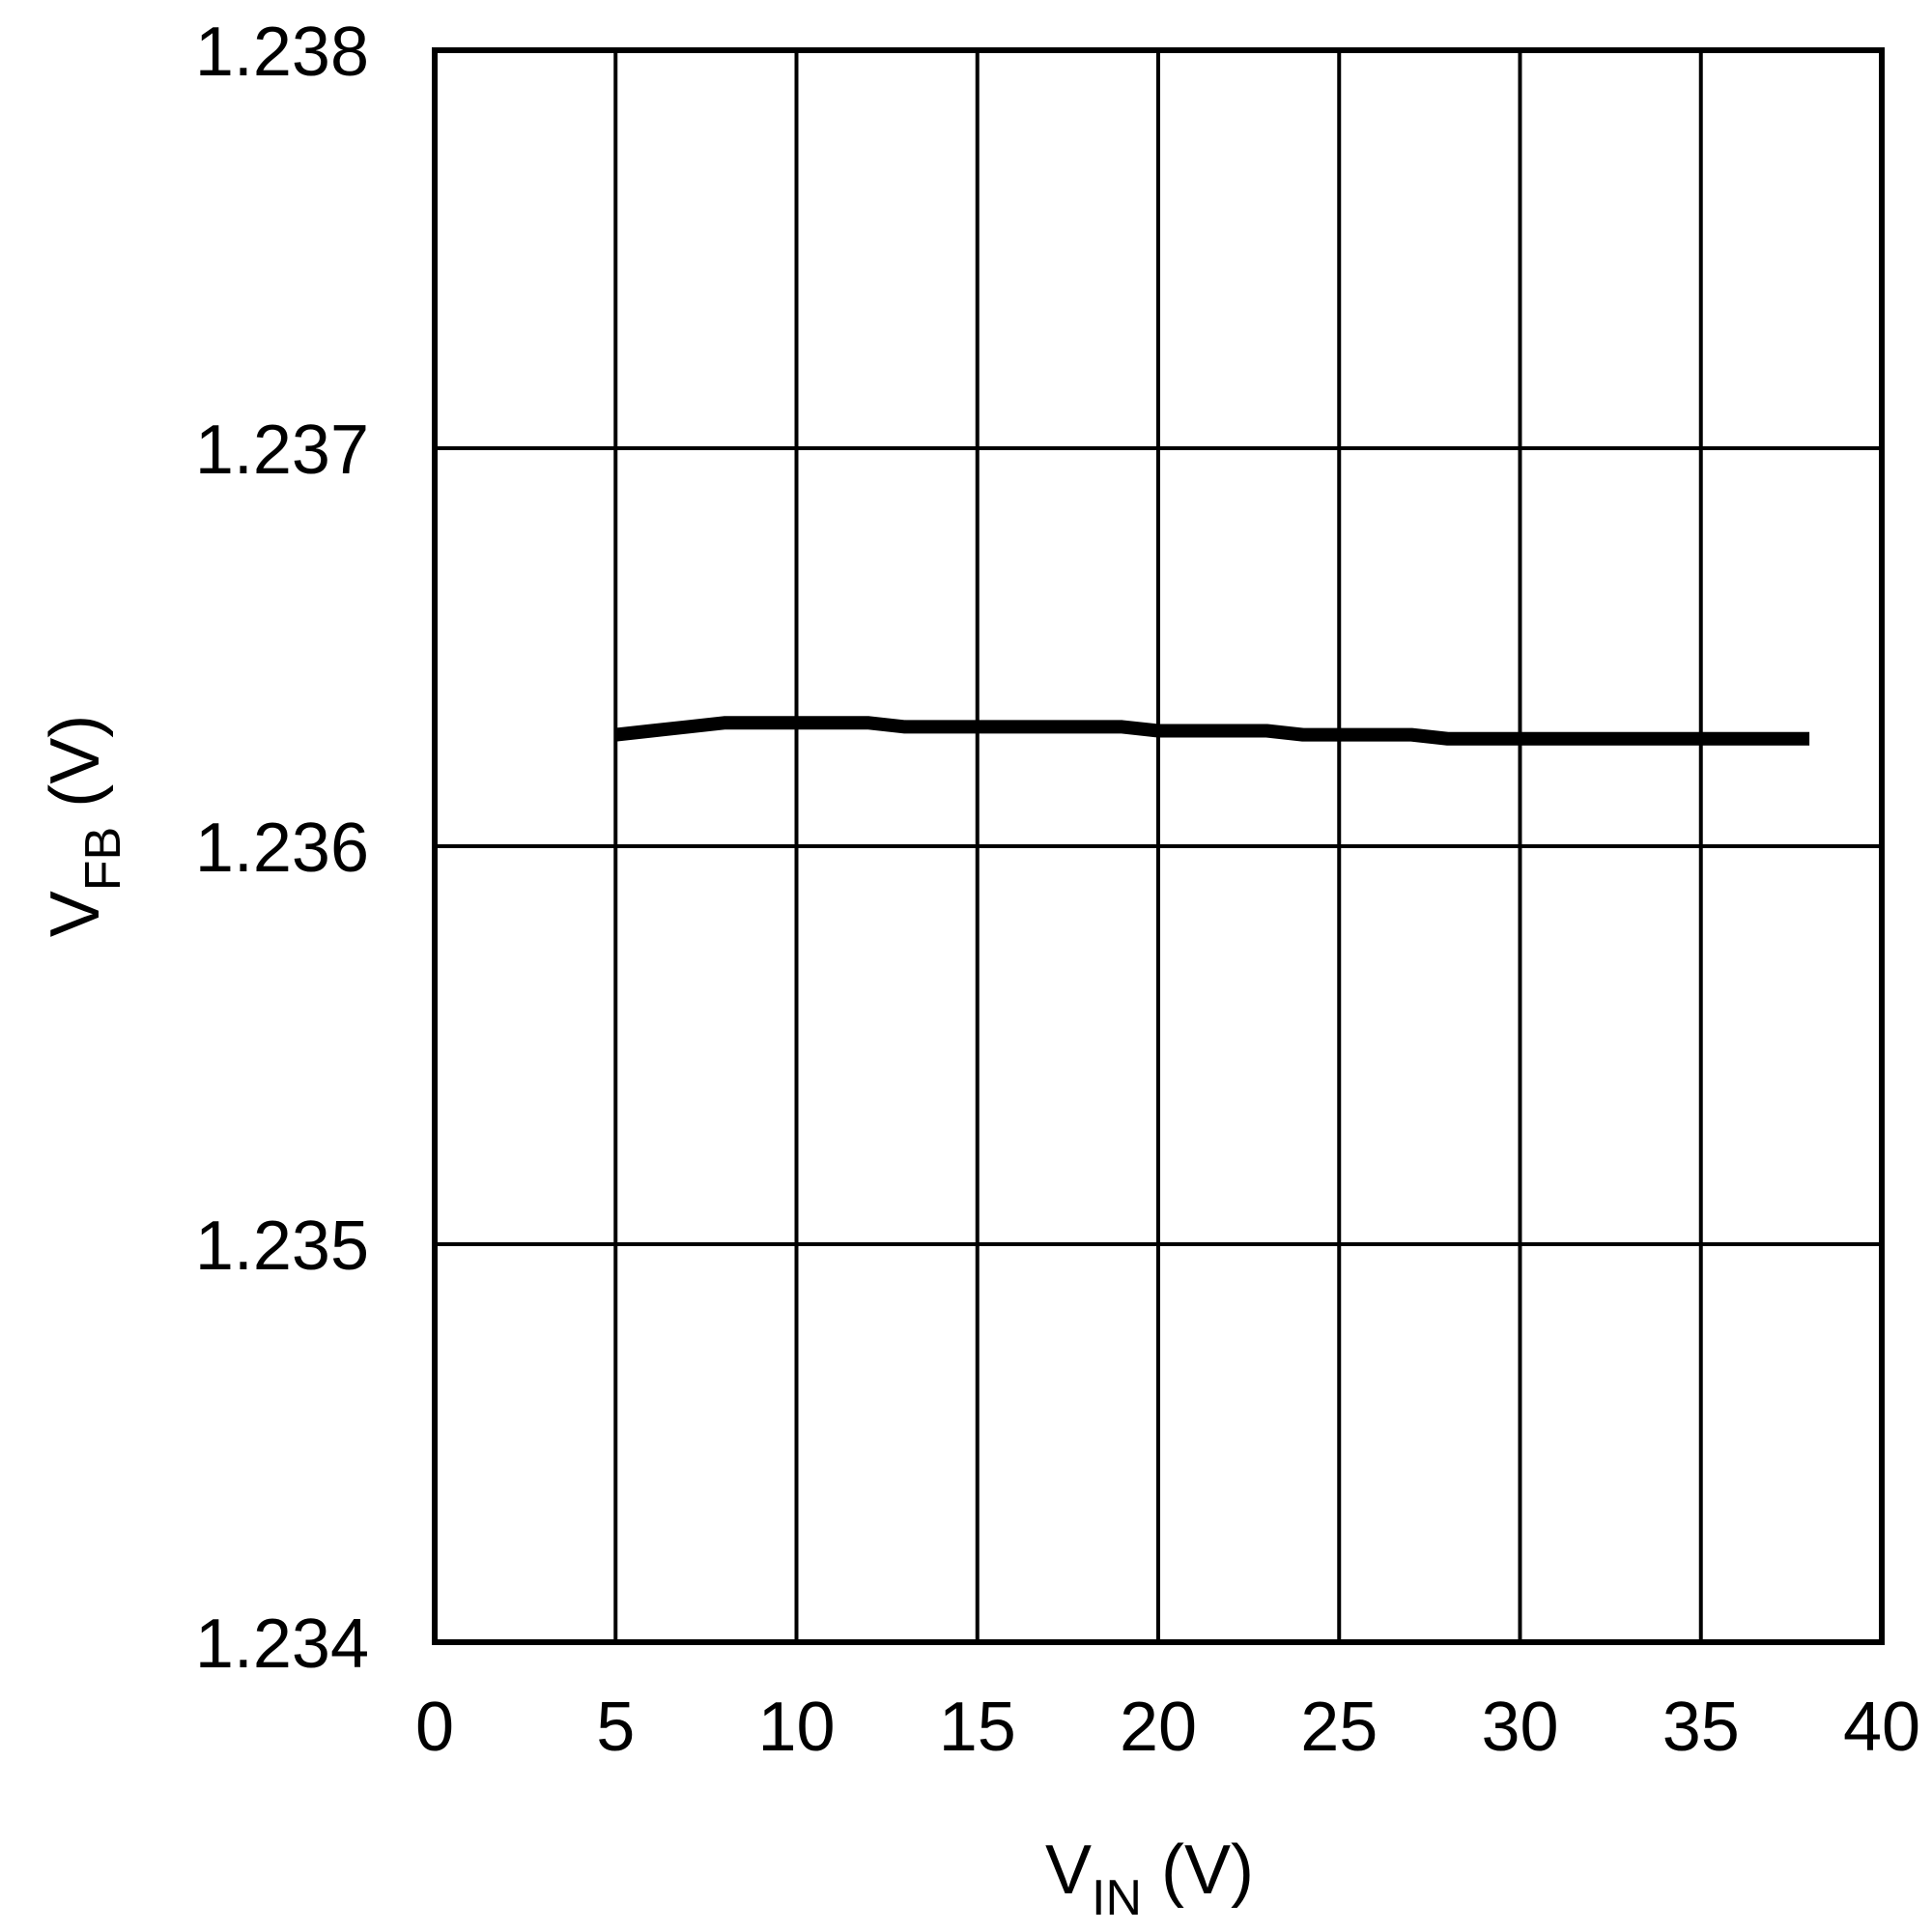 The image size is (1932, 1932). I want to click on x-tick-label: 40, so click(1881, 1727).